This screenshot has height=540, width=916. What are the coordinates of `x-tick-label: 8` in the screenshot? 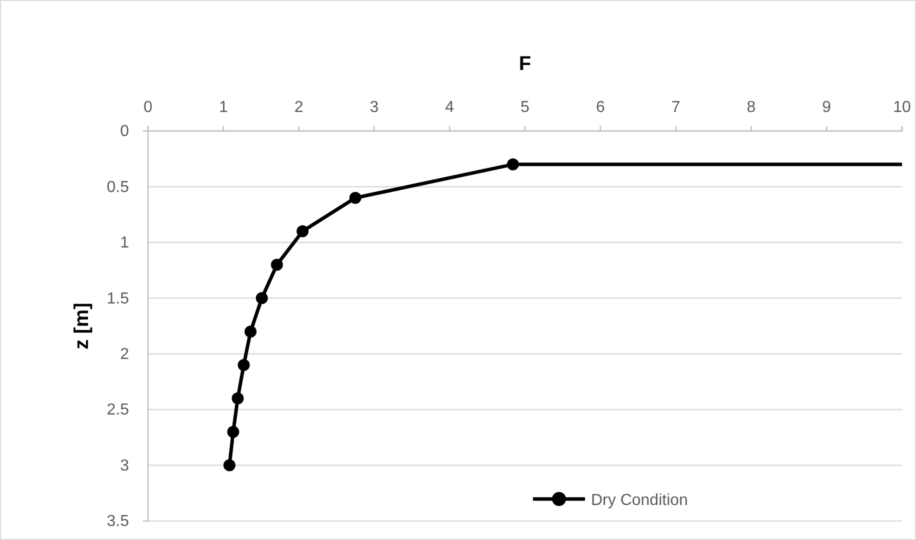 It's located at (751, 107).